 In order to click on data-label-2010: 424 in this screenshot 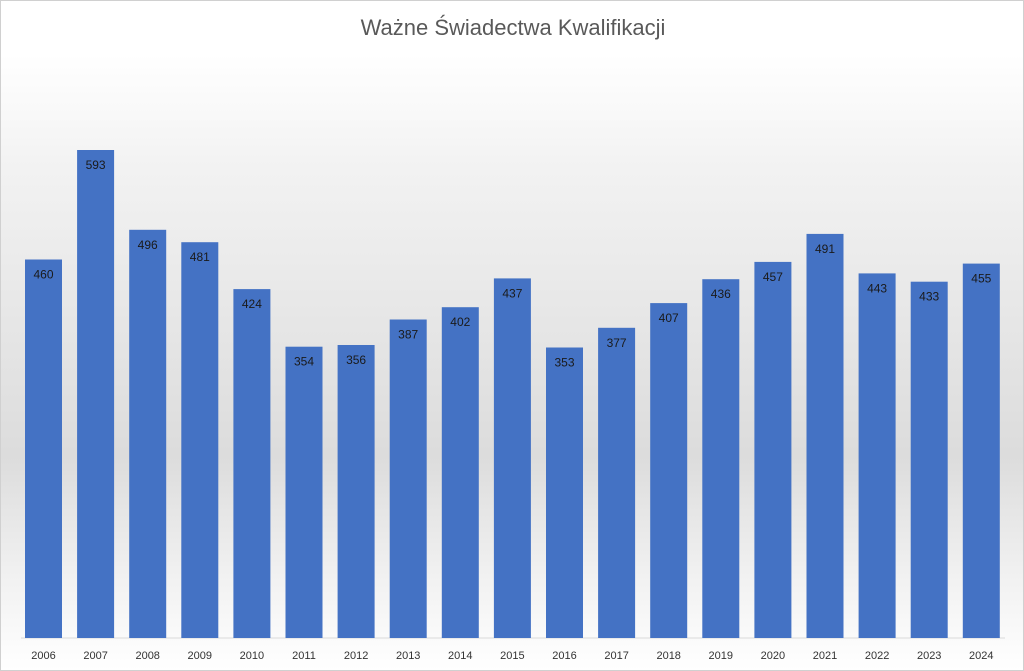, I will do `click(252, 304)`.